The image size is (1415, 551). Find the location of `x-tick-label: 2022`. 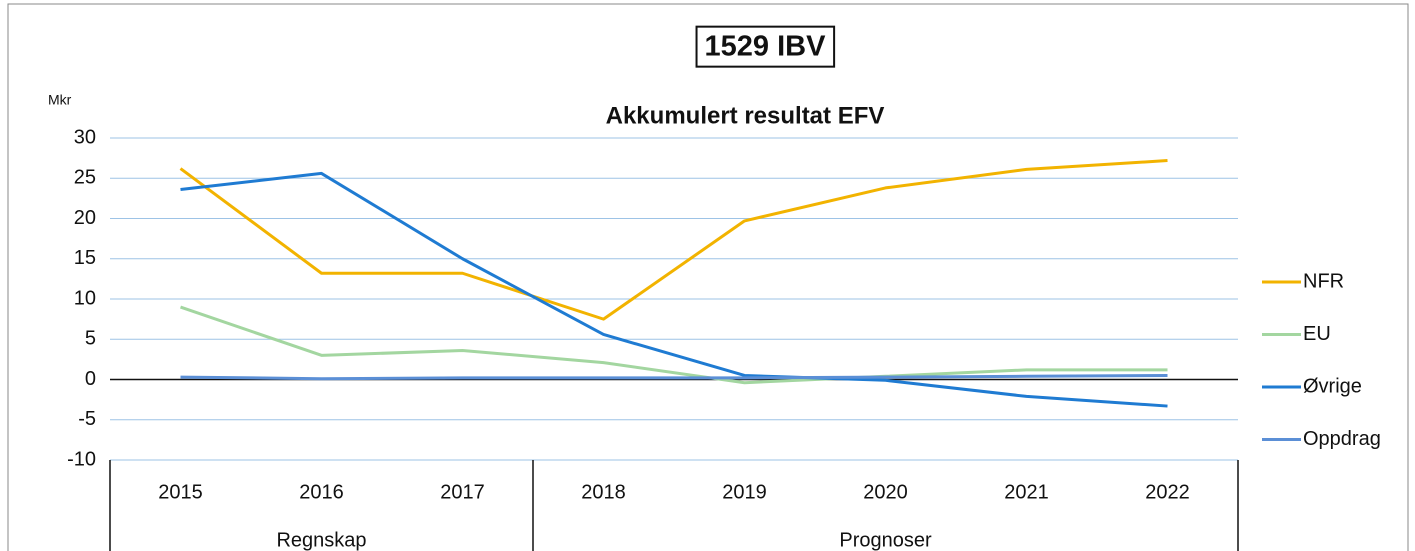

x-tick-label: 2022 is located at coordinates (1167, 492).